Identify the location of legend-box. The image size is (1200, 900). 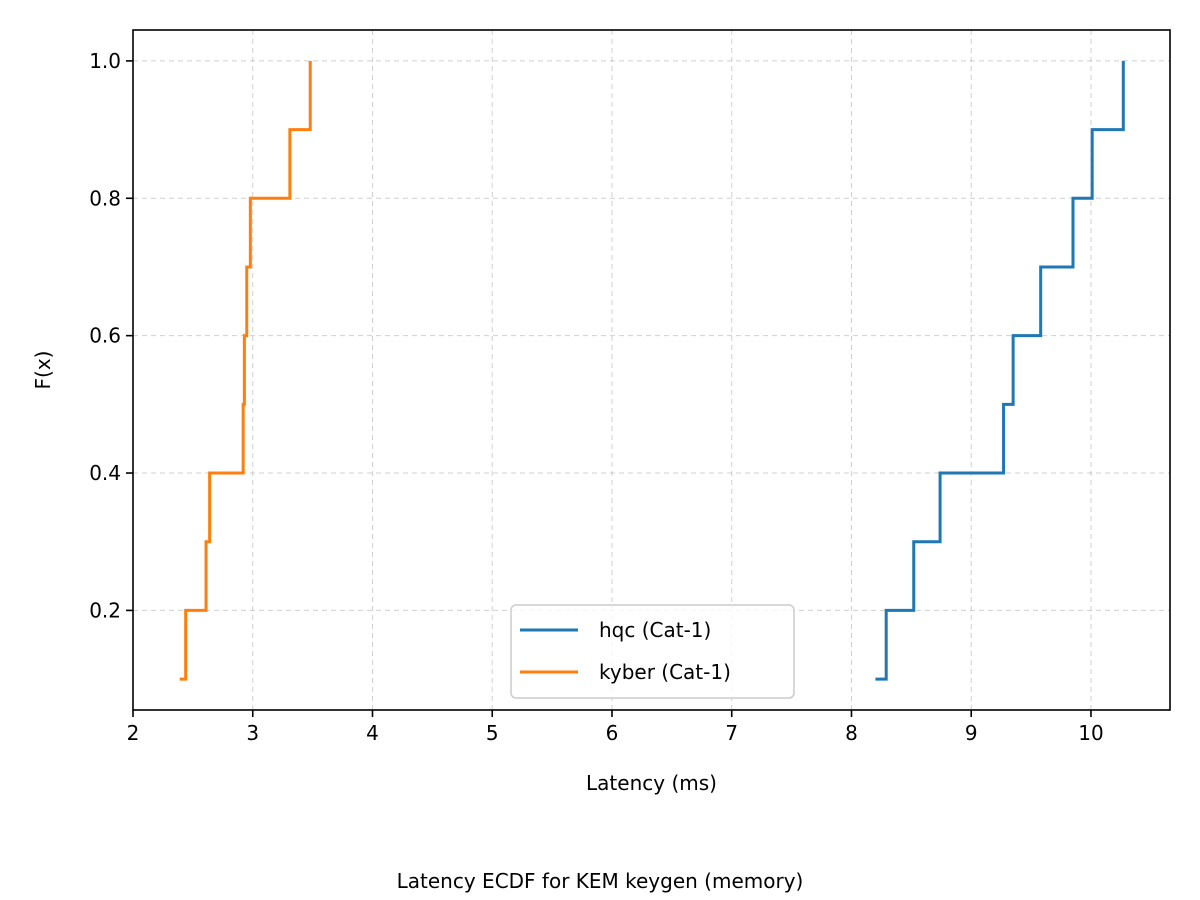
(652, 651).